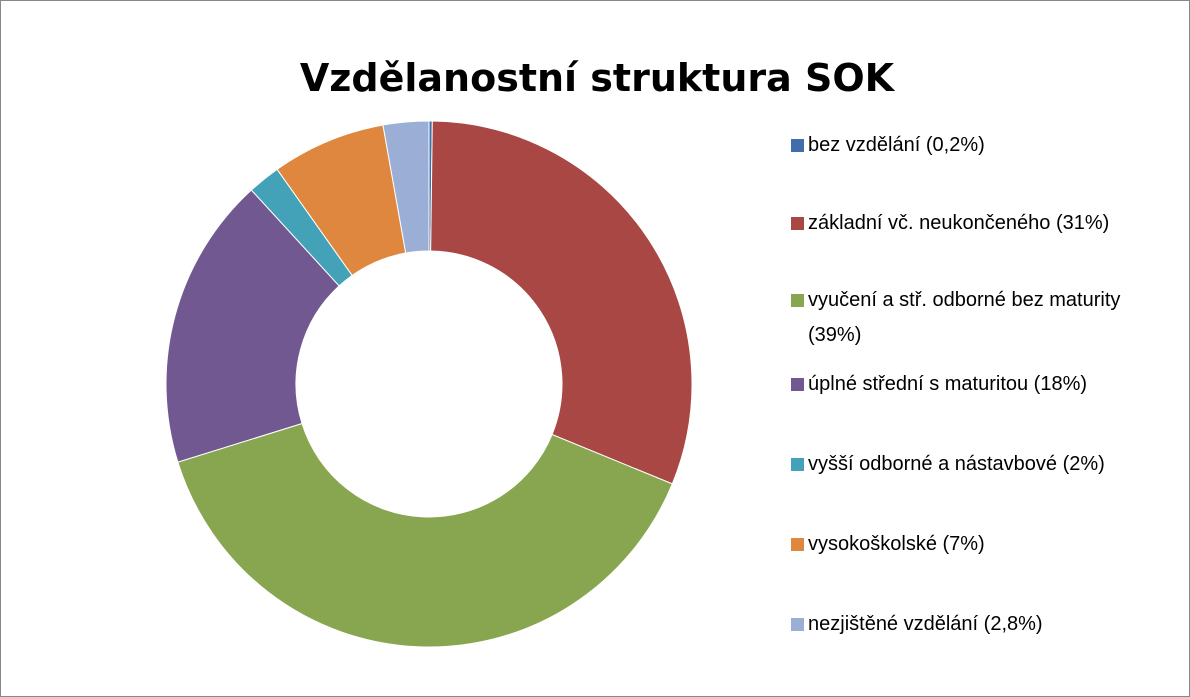  I want to click on chart-title: Vzdělanostní struktura SOK, so click(598, 78).